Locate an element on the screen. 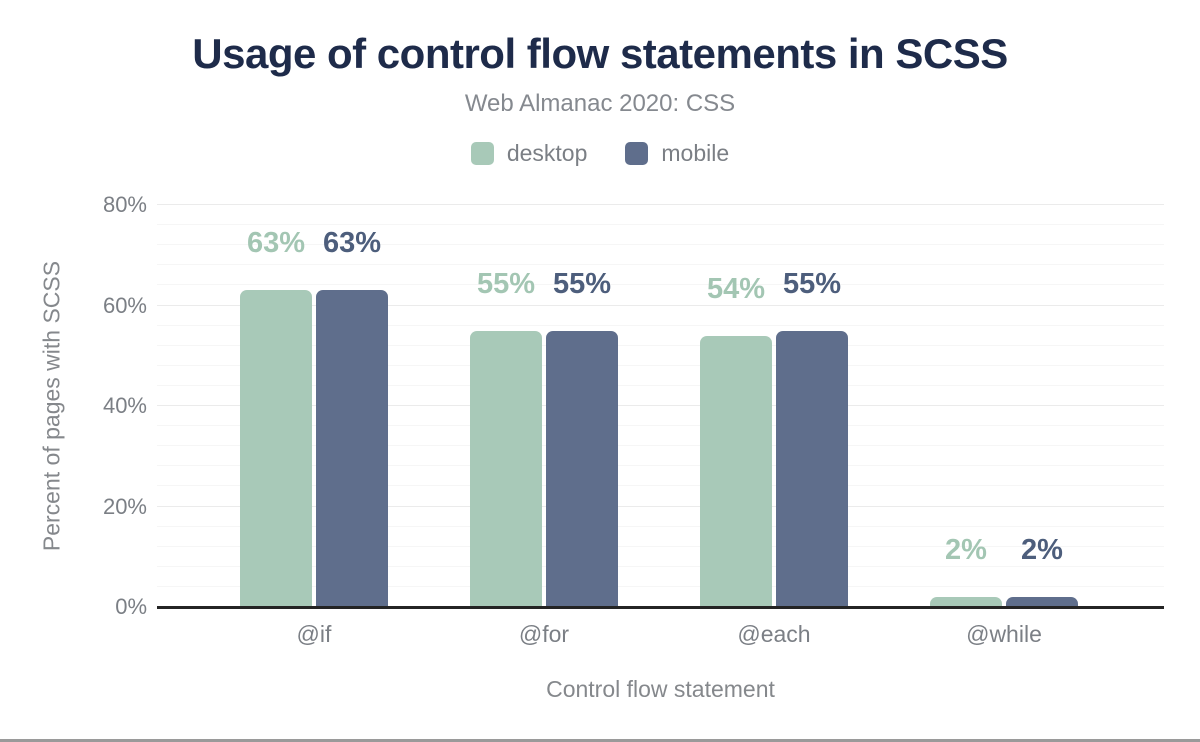 The image size is (1200, 742). y-tick-label: 80% is located at coordinates (124, 204).